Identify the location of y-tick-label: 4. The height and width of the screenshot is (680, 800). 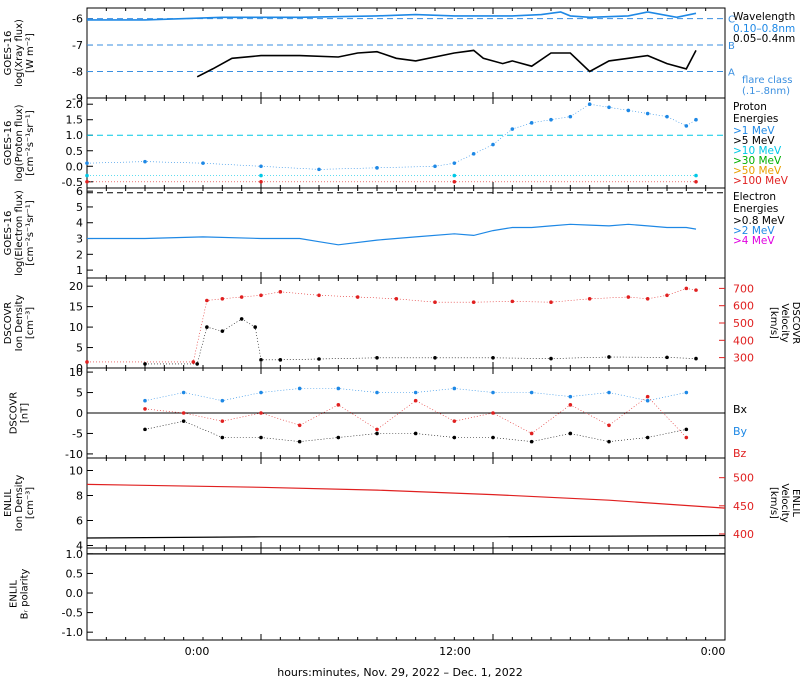
(79, 546).